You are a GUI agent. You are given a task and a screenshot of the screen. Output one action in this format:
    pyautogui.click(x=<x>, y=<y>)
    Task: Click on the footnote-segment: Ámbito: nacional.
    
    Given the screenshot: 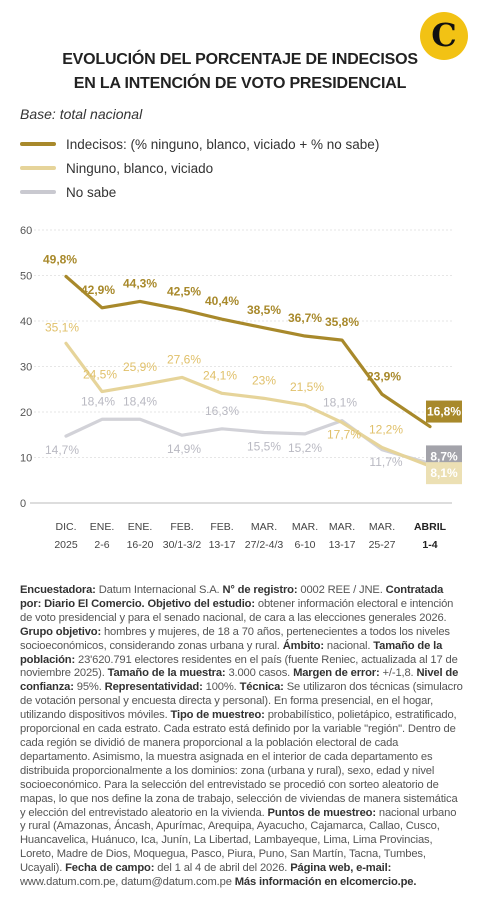 What is the action you would take?
    pyautogui.click(x=328, y=646)
    